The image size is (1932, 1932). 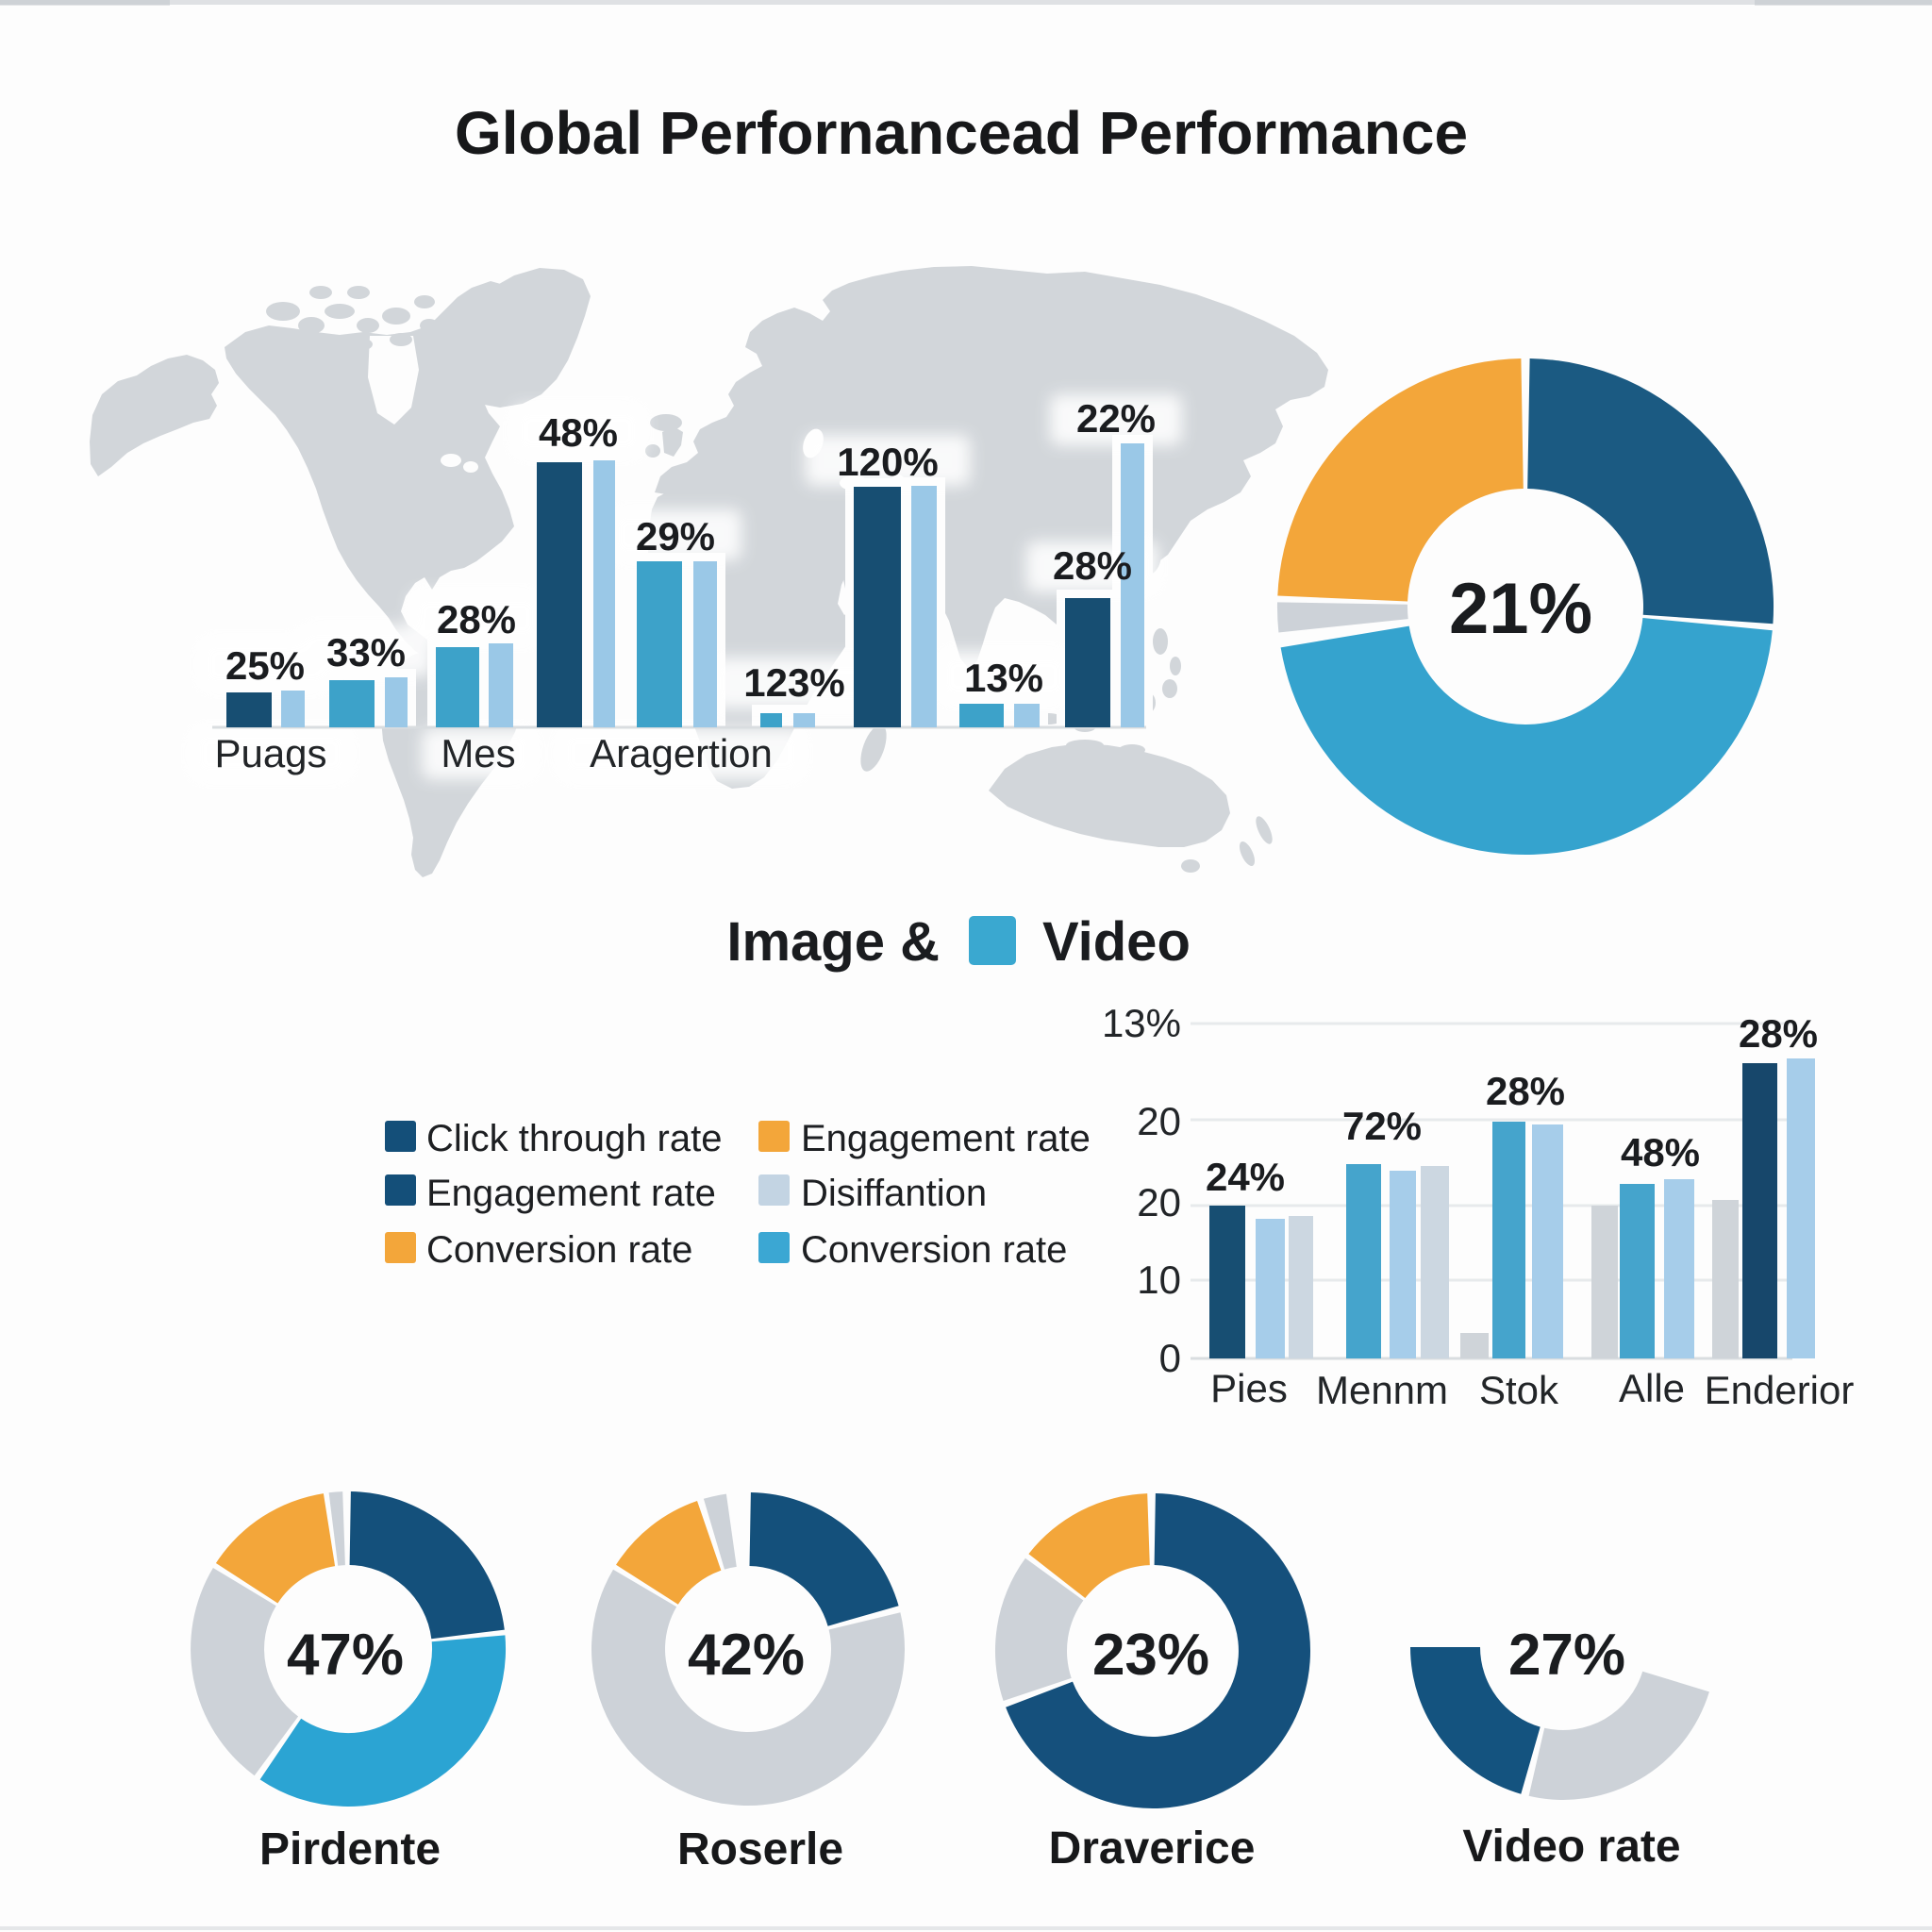 I want to click on svg-text: Roserle, so click(x=760, y=1849).